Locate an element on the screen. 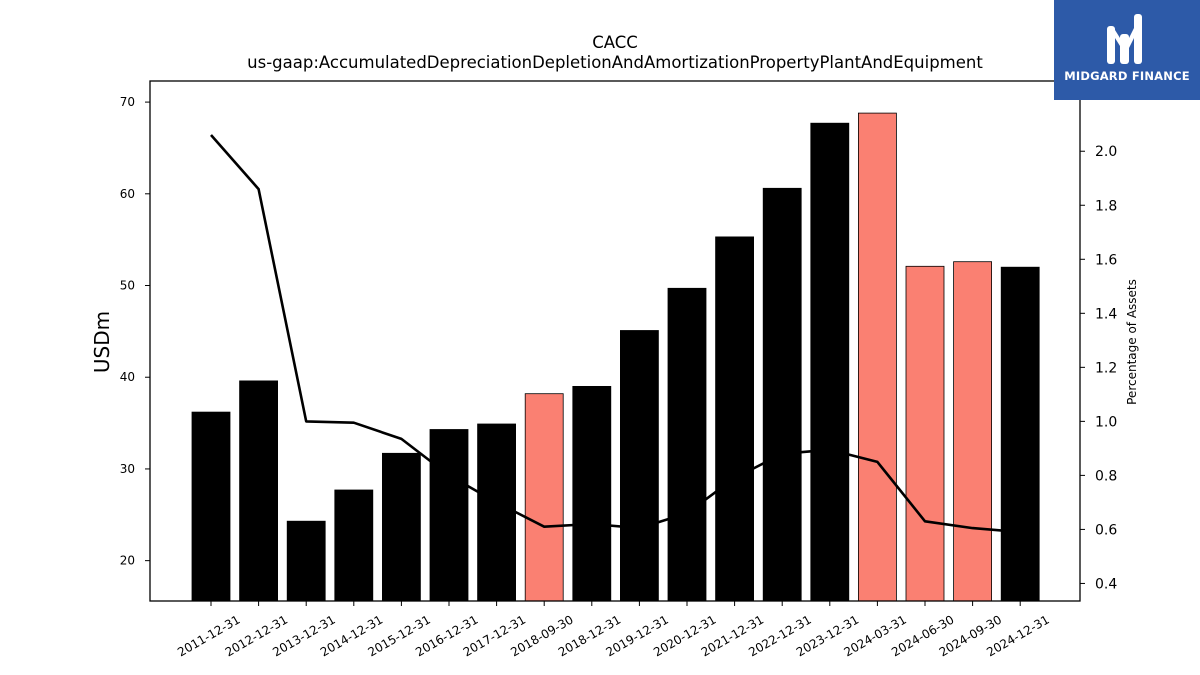 Image resolution: width=1200 pixels, height=675 pixels. y-tick-label: 50 is located at coordinates (127, 286).